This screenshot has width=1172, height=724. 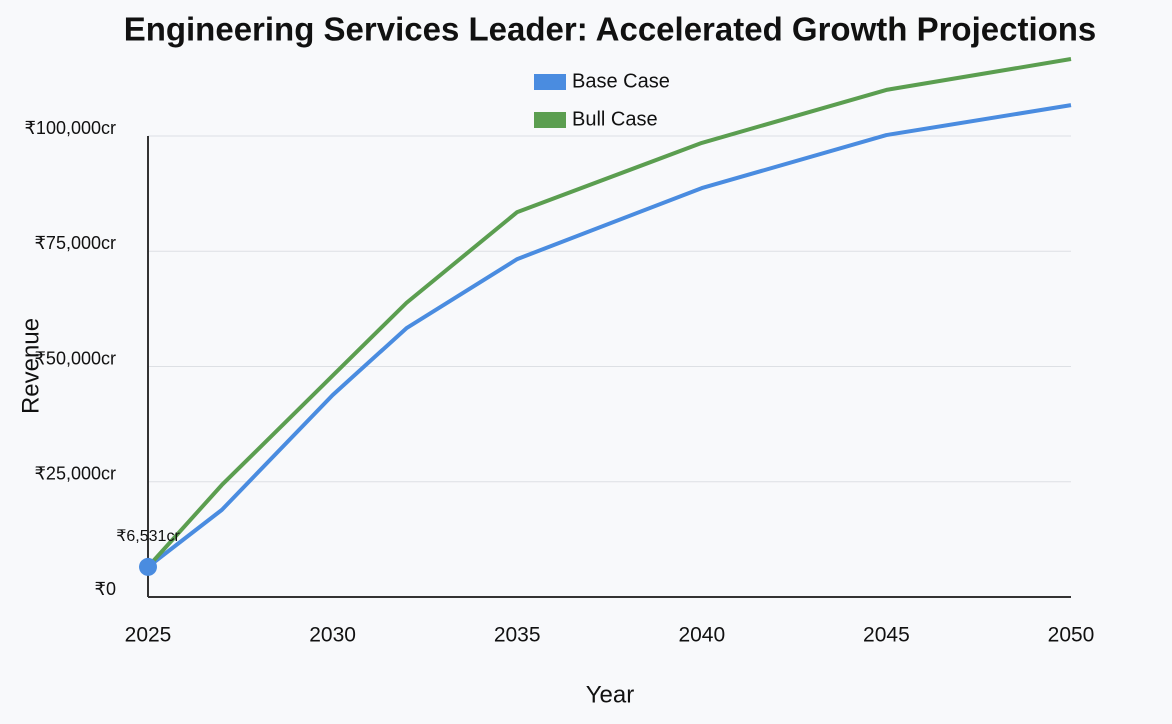 I want to click on x-tick-label: 2030, so click(x=332, y=635).